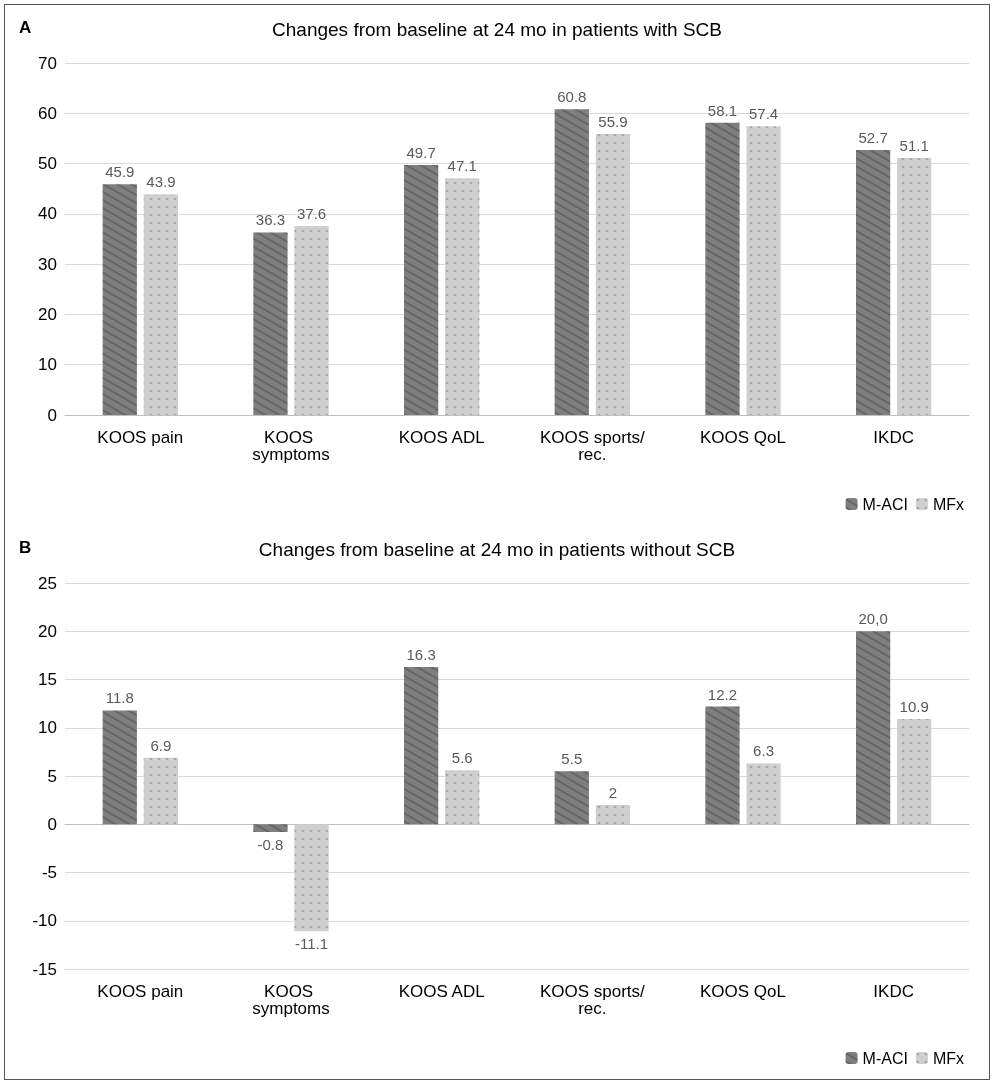 The width and height of the screenshot is (996, 1086). I want to click on data-label: 51.1, so click(914, 146).